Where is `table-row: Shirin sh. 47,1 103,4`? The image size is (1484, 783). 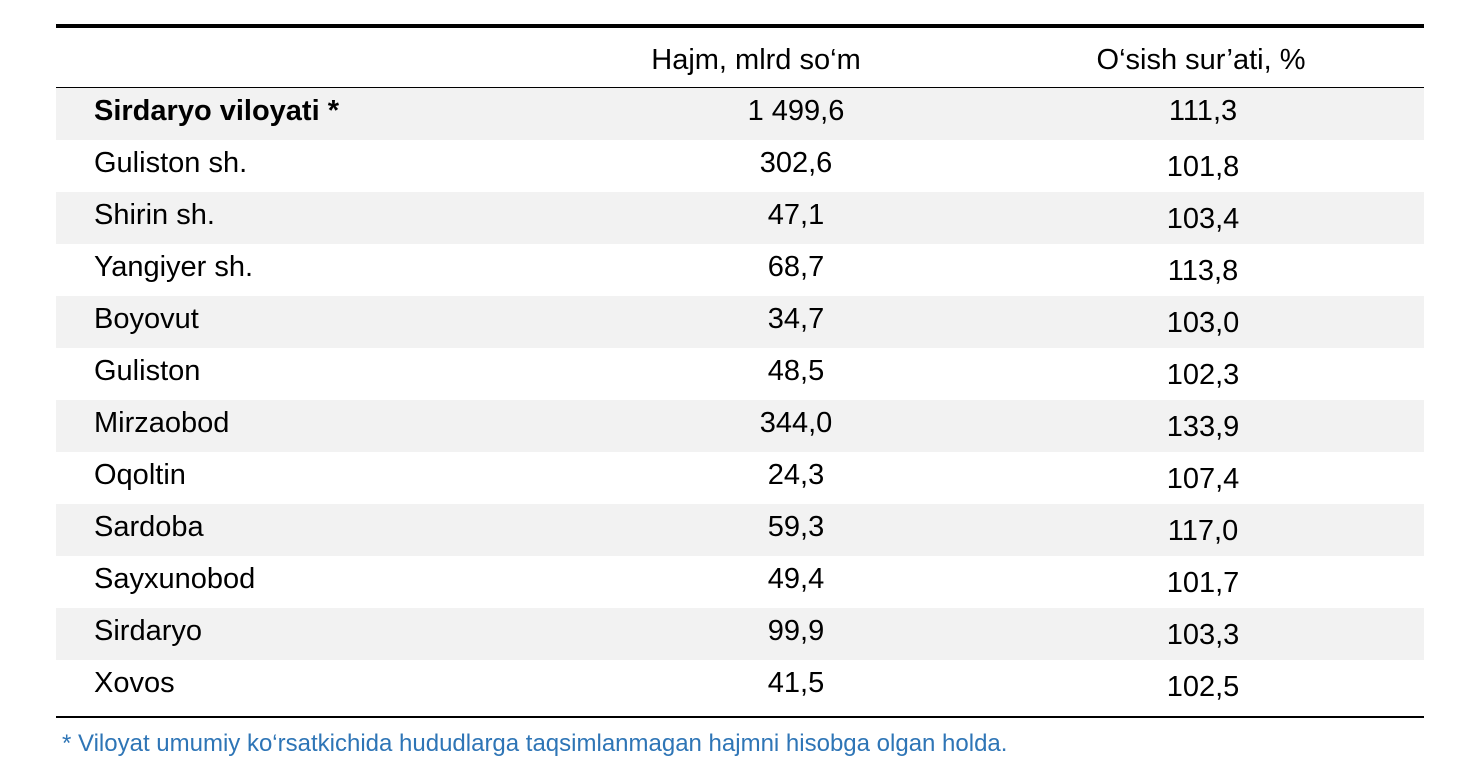
table-row: Shirin sh. 47,1 103,4 is located at coordinates (740, 218).